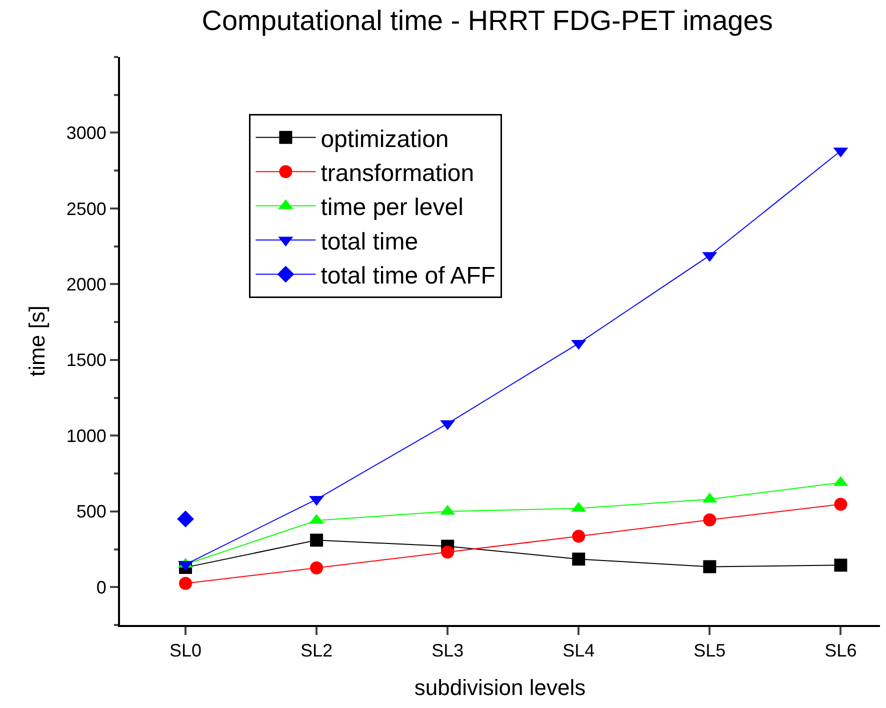 This screenshot has width=886, height=708. I want to click on y-tick-label: 500, so click(91, 512).